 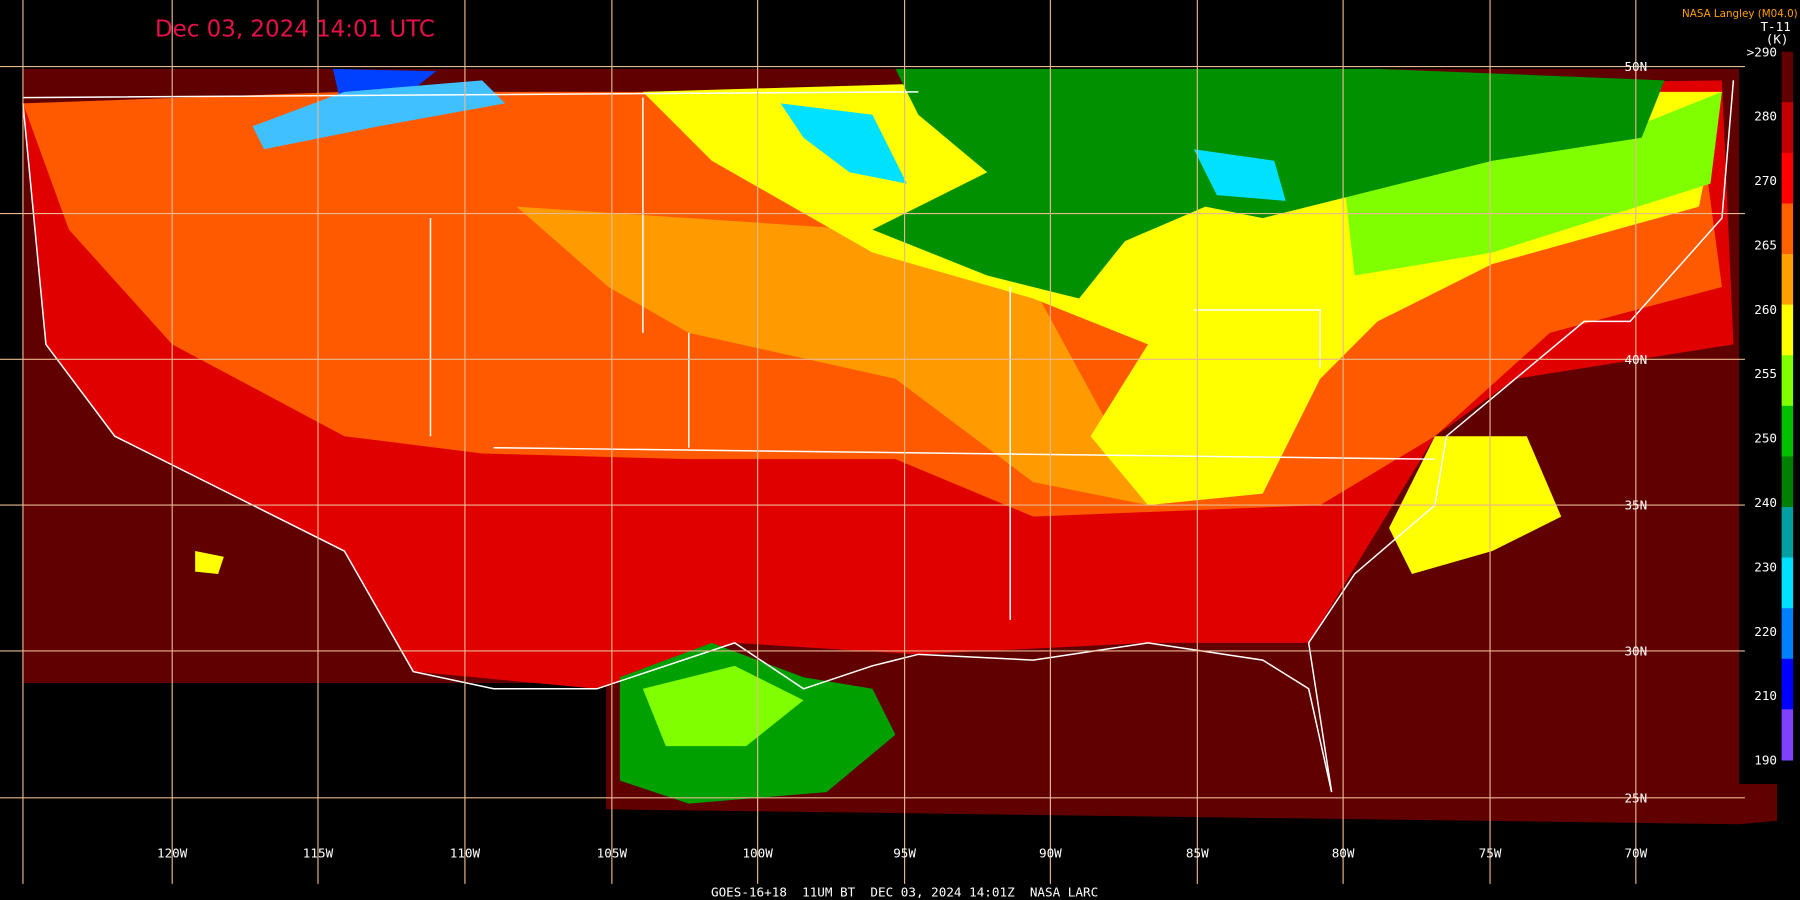 What do you see at coordinates (1765, 631) in the screenshot?
I see `colorbar-label: 220` at bounding box center [1765, 631].